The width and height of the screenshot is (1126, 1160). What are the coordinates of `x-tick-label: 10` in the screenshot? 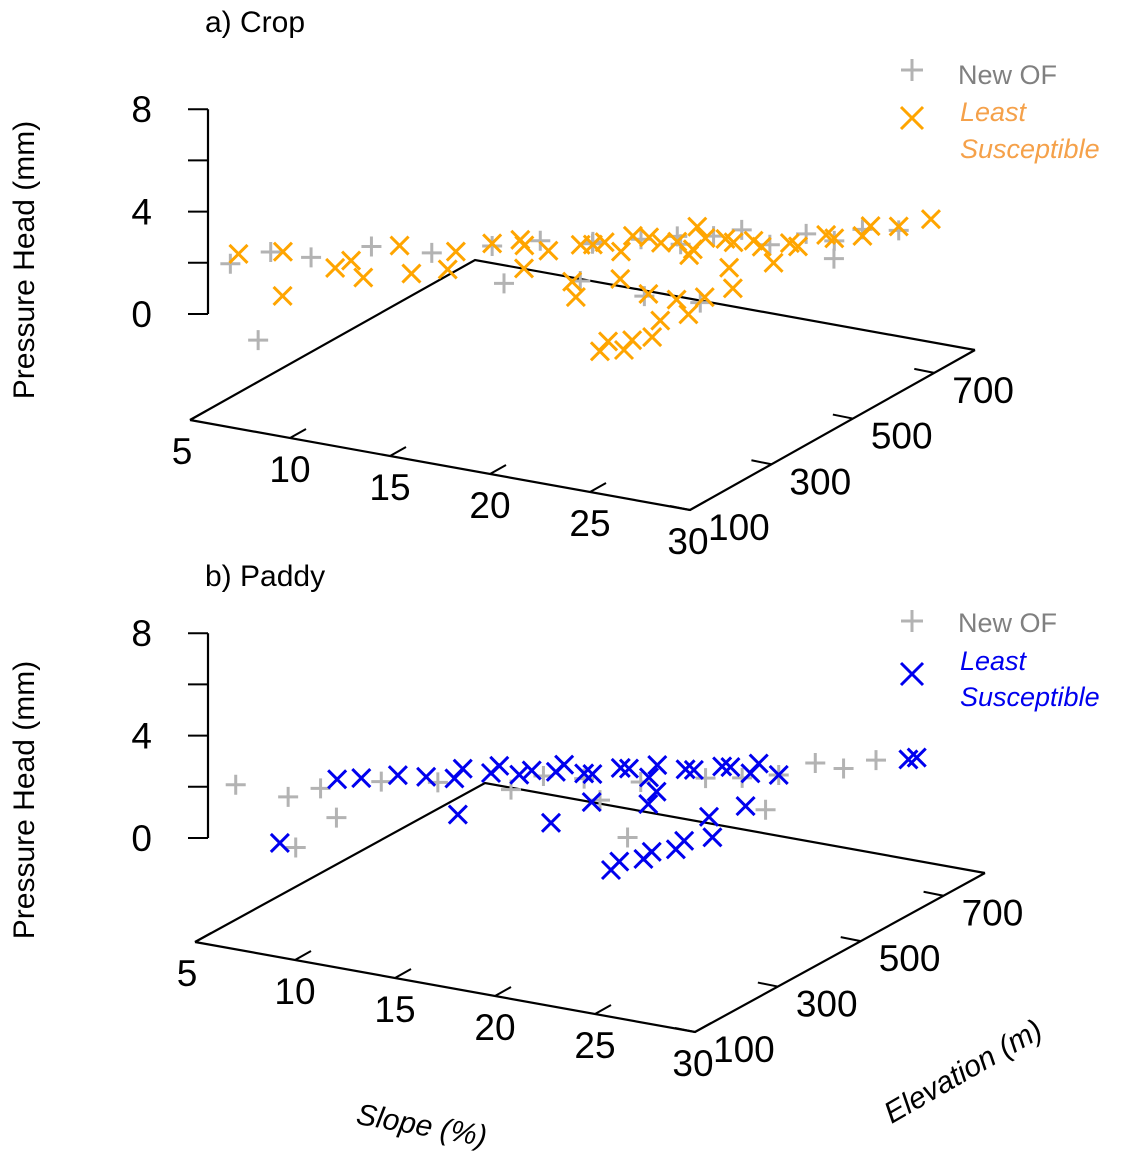 It's located at (289, 469).